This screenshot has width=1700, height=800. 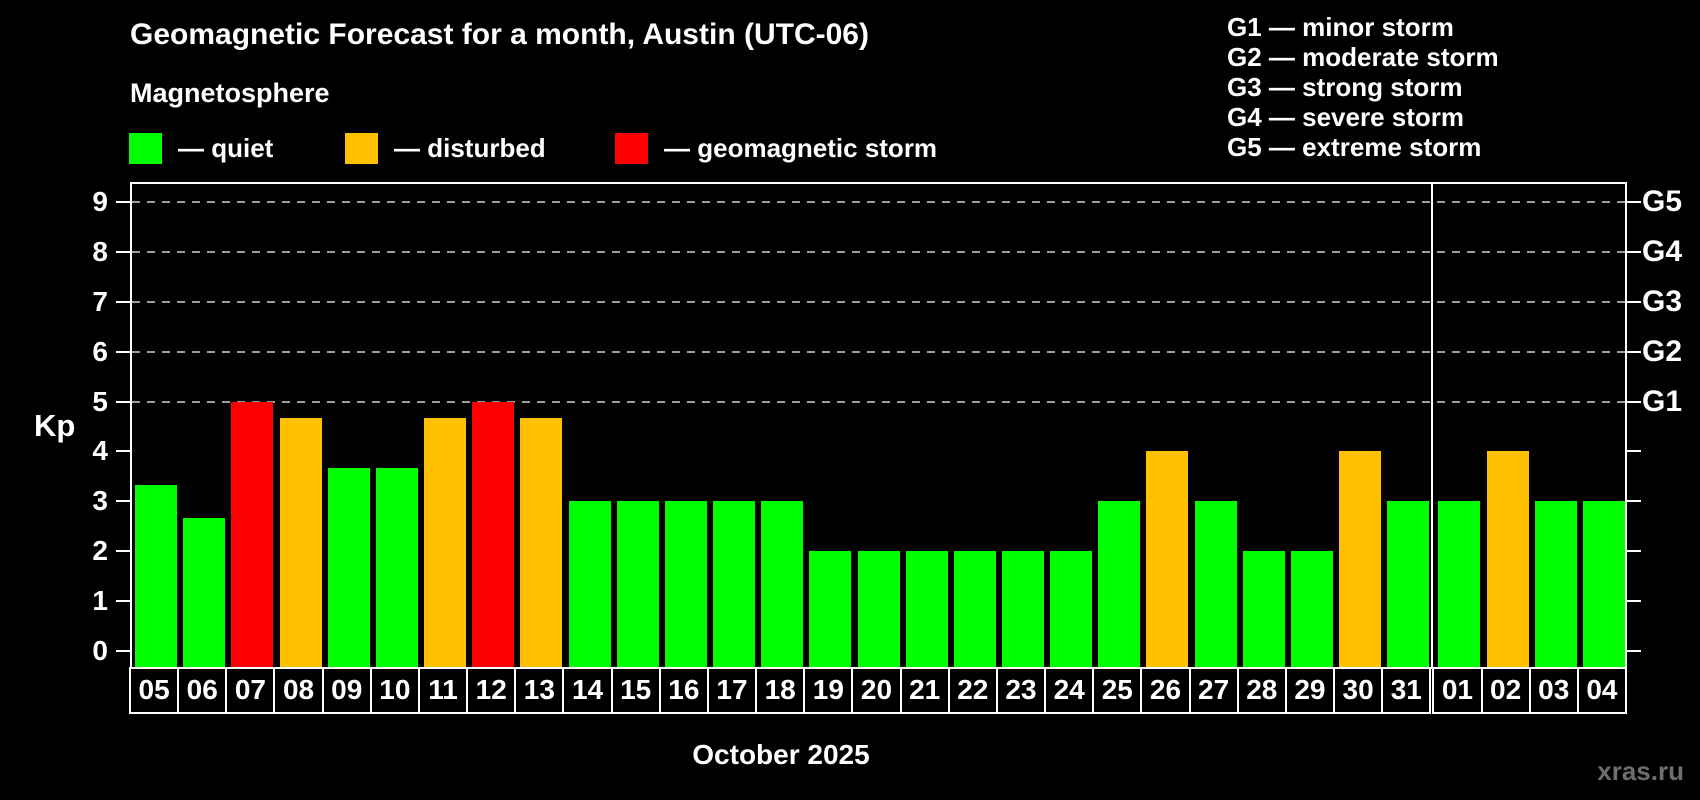 I want to click on day-label-25: 25, so click(x=1117, y=690).